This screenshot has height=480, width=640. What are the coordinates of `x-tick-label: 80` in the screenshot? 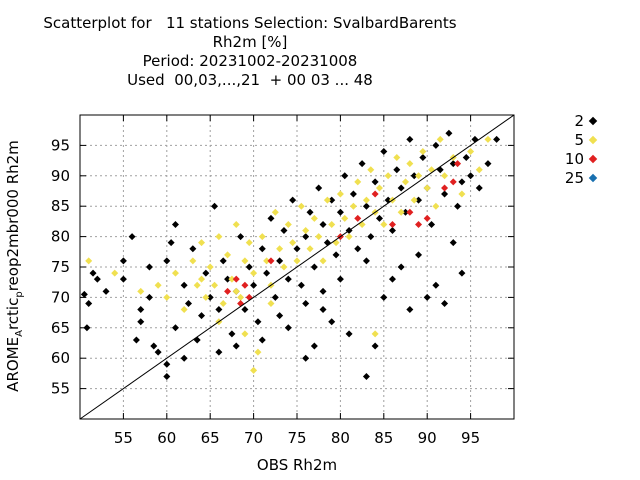 It's located at (340, 438).